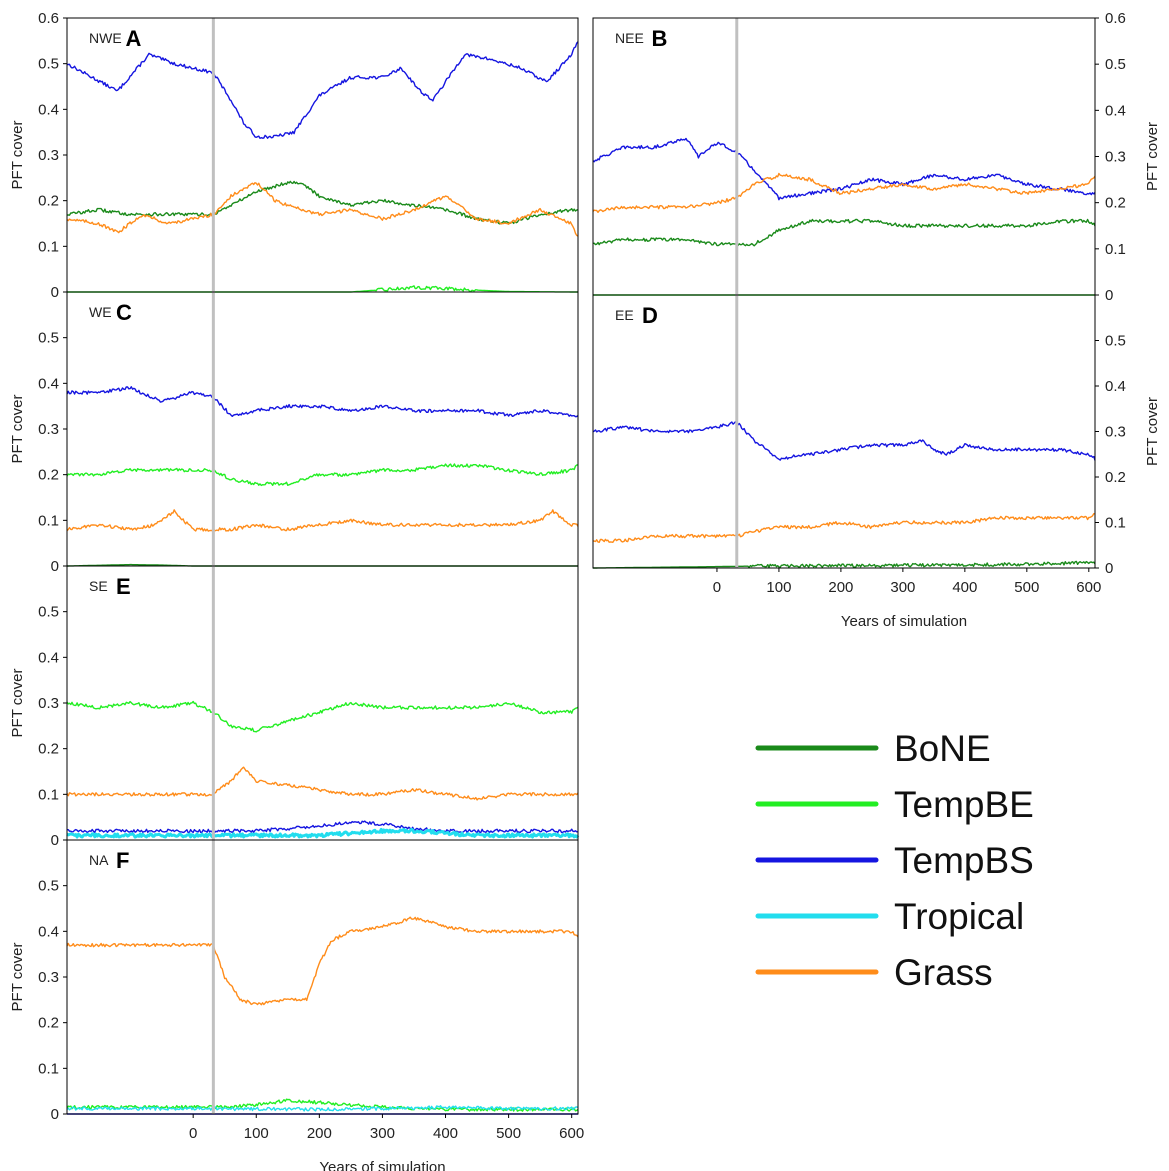  What do you see at coordinates (959, 916) in the screenshot?
I see `legend-label-tropical: Tropical` at bounding box center [959, 916].